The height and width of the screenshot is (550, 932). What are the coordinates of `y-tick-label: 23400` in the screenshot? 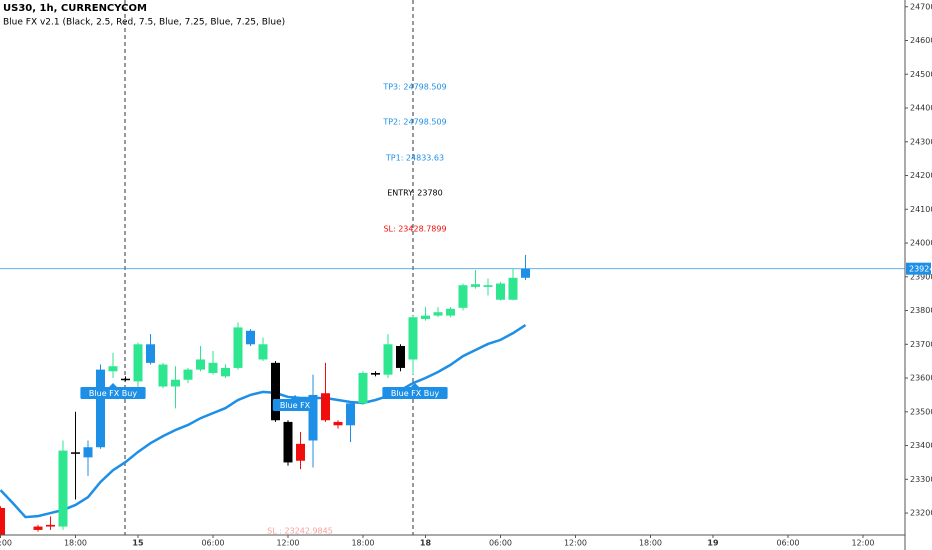 It's located at (921, 445).